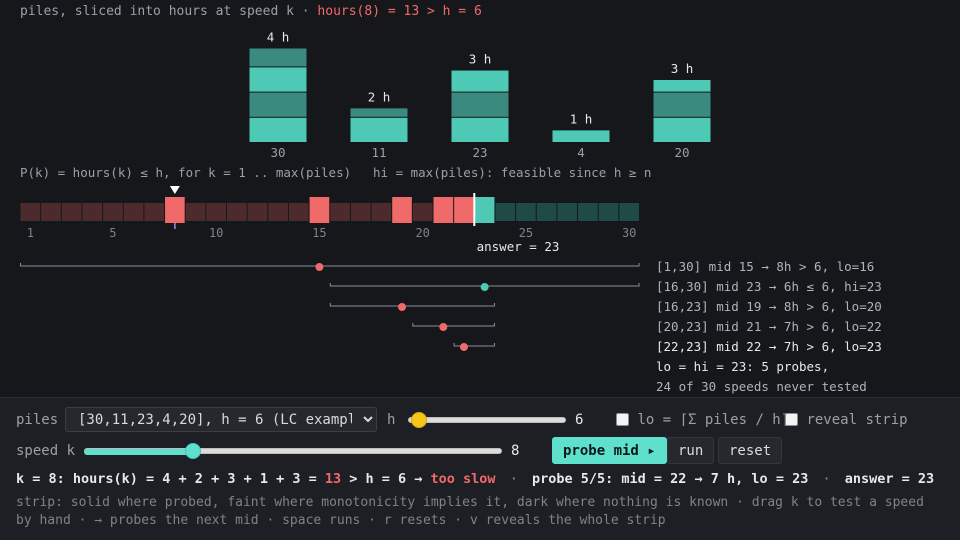 This screenshot has width=960, height=540. I want to click on status-hours-total: 13, so click(333, 479).